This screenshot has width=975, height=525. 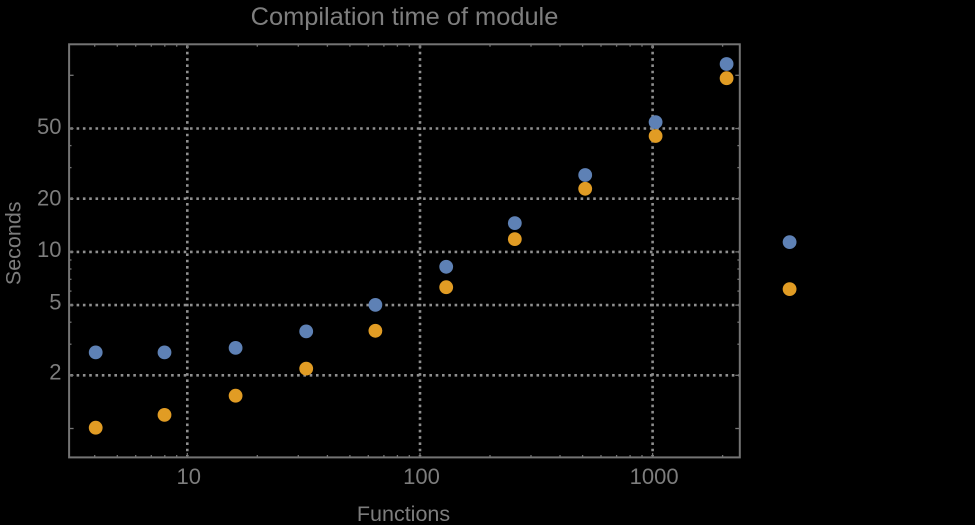 I want to click on svg-text: 1000, so click(x=654, y=476).